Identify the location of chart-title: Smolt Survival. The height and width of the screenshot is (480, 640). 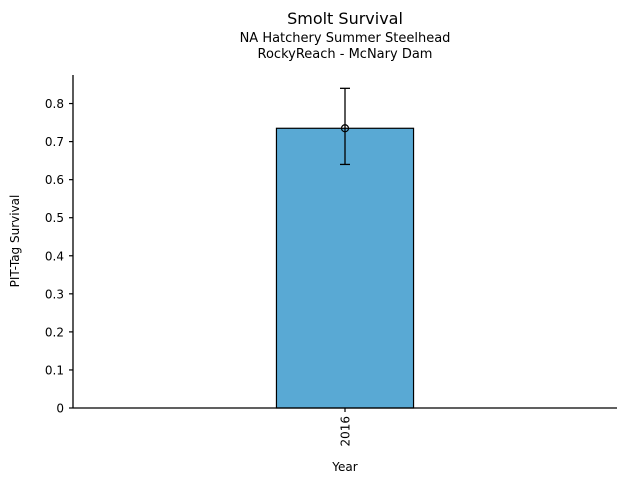
(345, 18).